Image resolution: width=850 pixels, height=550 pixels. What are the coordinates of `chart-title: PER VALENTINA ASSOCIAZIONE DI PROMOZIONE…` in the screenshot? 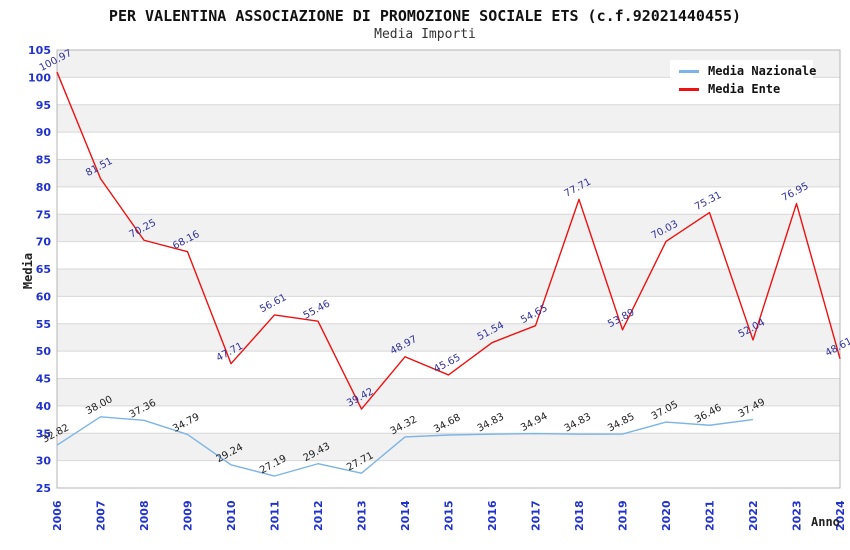 It's located at (425, 16).